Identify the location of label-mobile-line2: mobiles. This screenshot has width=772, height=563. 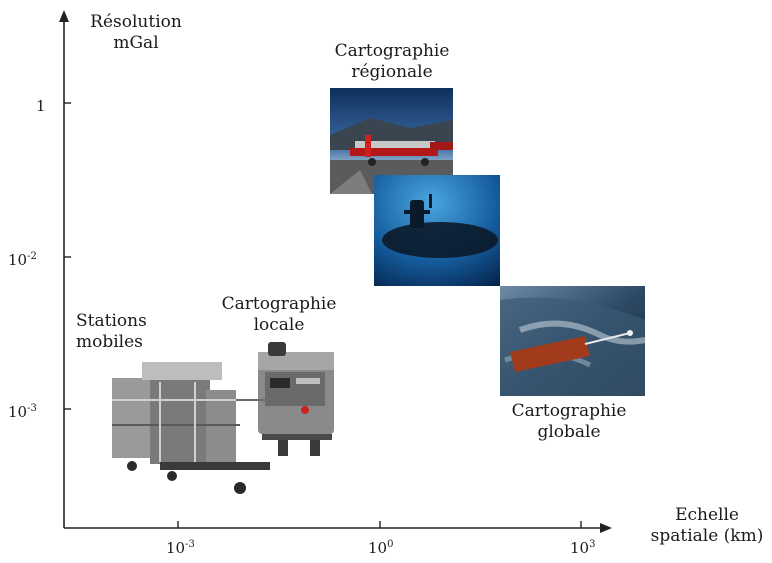
(109, 342).